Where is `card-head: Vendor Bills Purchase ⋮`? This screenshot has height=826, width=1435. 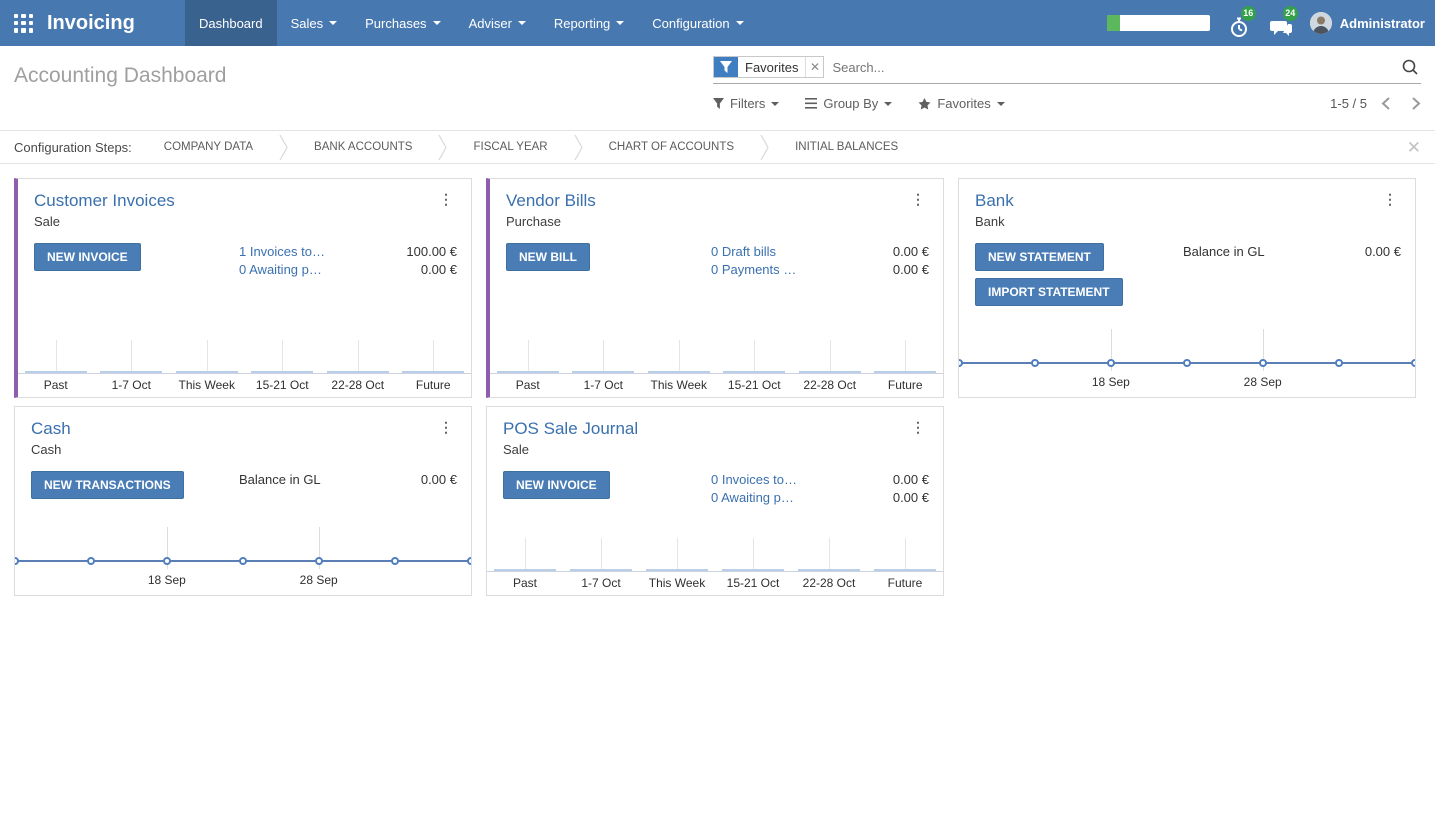 card-head: Vendor Bills Purchase ⋮ is located at coordinates (716, 204).